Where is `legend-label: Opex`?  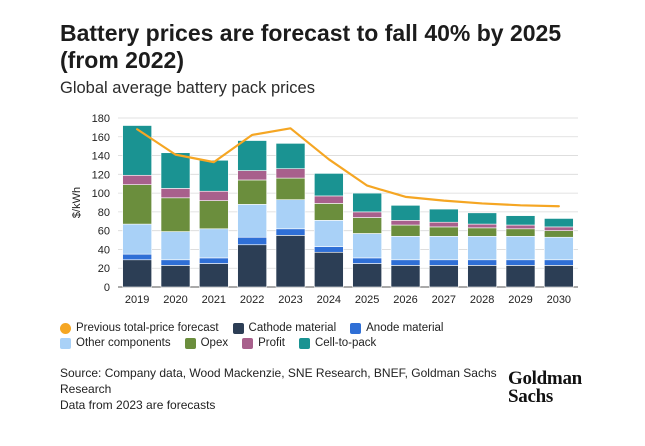
legend-label: Opex is located at coordinates (214, 343).